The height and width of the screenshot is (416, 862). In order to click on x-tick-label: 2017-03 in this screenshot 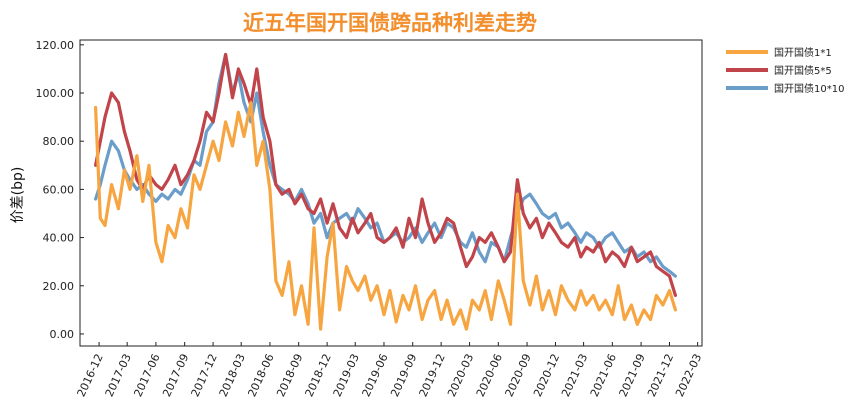, I will do `click(118, 375)`.